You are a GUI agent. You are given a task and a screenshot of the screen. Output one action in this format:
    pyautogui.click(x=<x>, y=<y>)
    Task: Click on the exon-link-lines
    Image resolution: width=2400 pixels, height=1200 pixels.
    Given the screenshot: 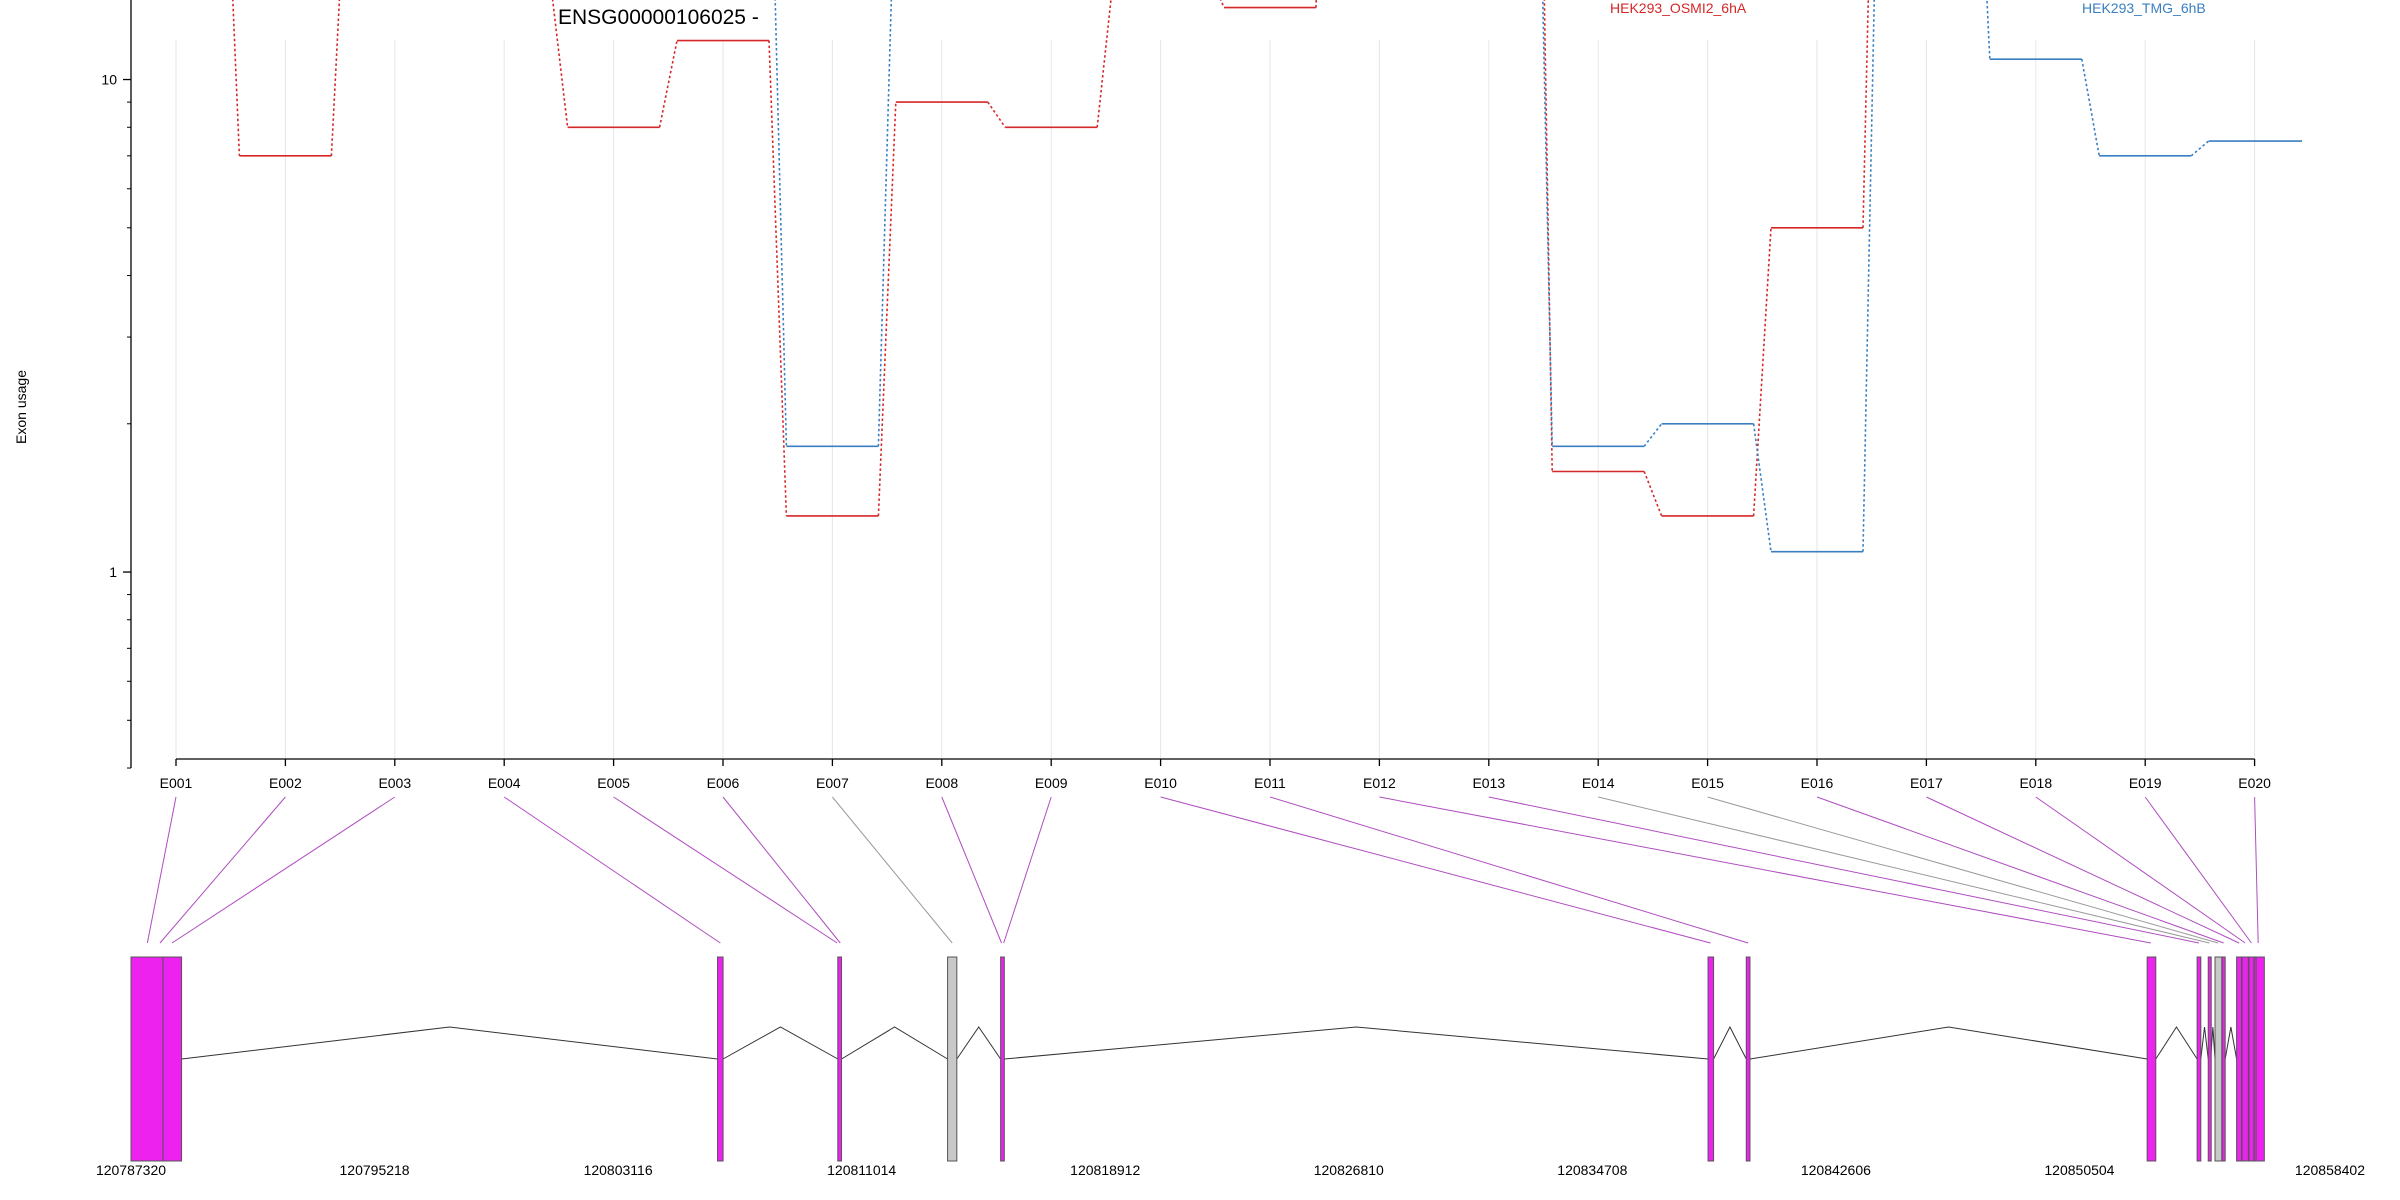 What is the action you would take?
    pyautogui.click(x=1202, y=870)
    